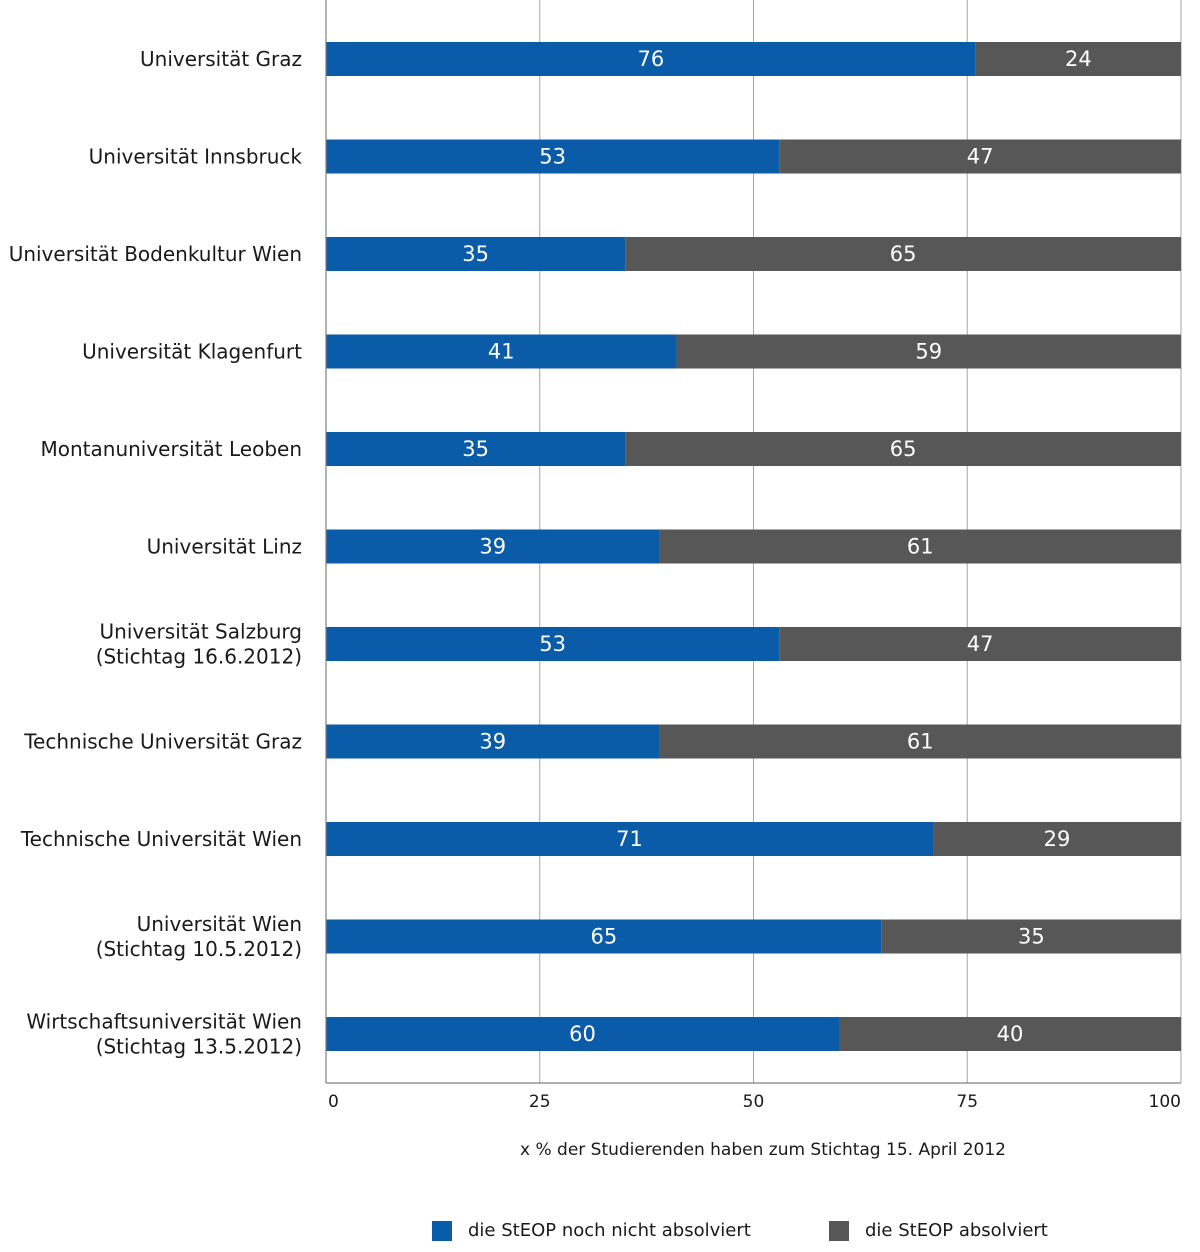  What do you see at coordinates (754, 1101) in the screenshot?
I see `x-tick-label: 50` at bounding box center [754, 1101].